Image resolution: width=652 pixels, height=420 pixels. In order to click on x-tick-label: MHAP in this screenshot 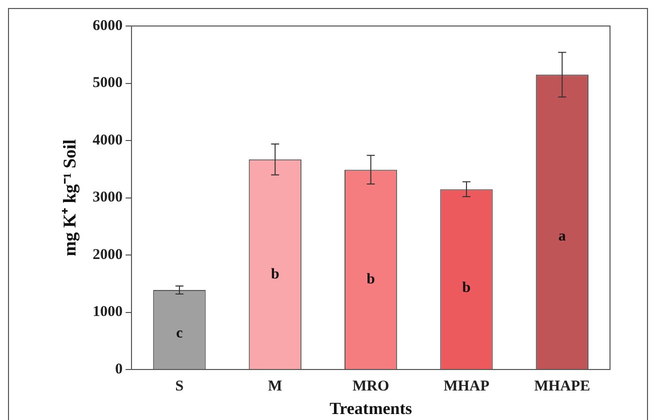, I will do `click(467, 386)`.